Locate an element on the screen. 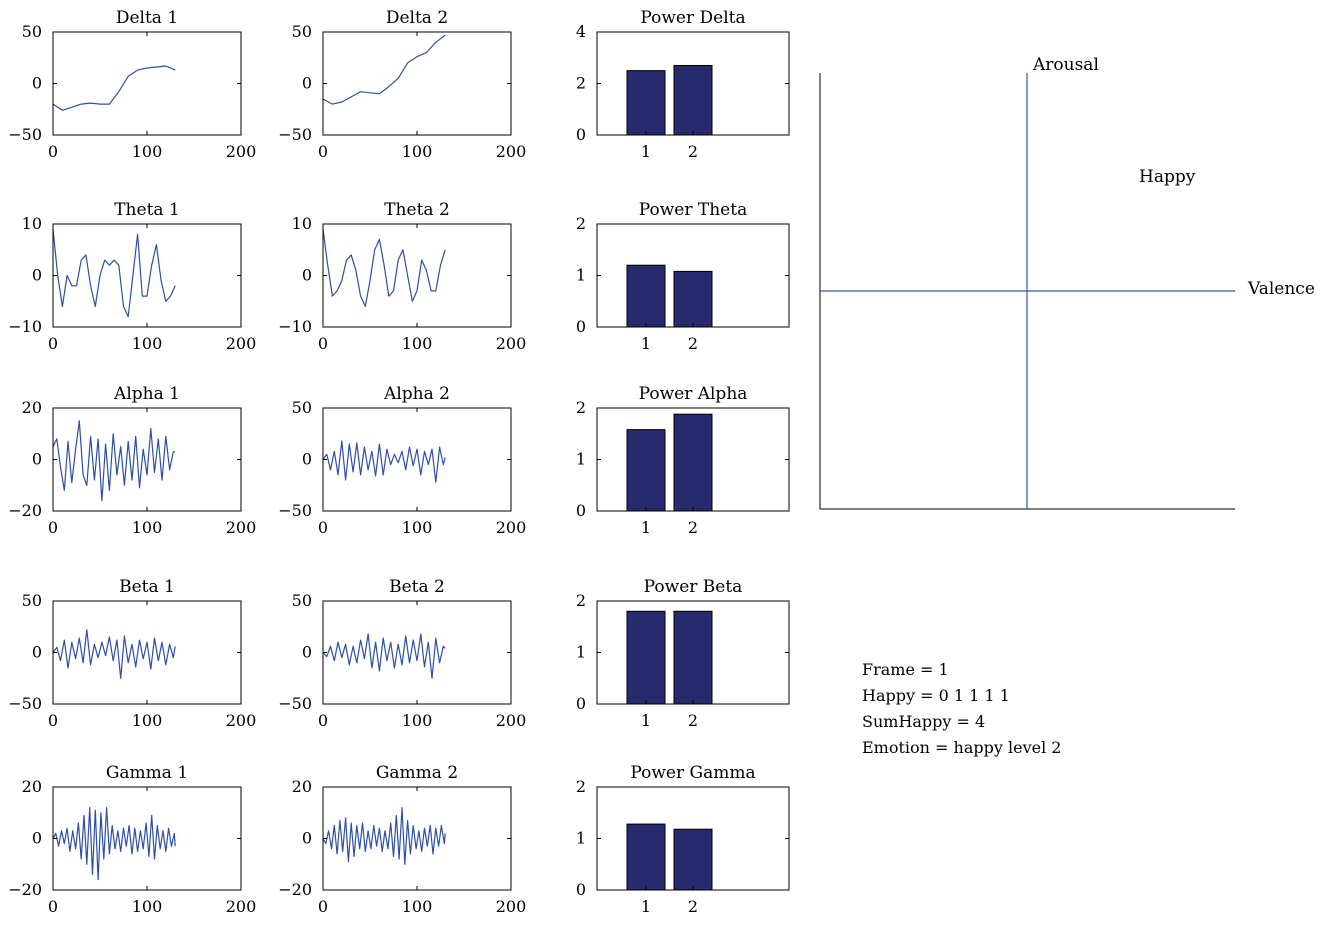 This screenshot has height=925, width=1325. subplot-title: Theta 2 is located at coordinates (417, 210).